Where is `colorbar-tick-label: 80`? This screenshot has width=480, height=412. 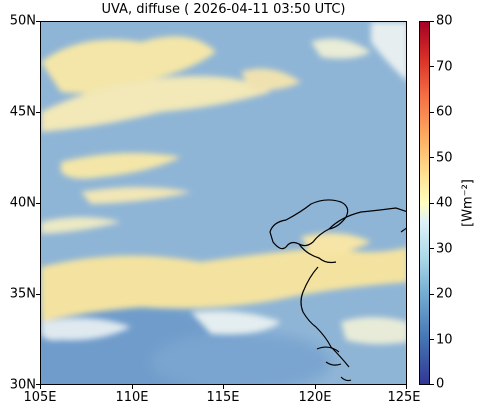
colorbar-tick-label: 80 is located at coordinates (444, 21).